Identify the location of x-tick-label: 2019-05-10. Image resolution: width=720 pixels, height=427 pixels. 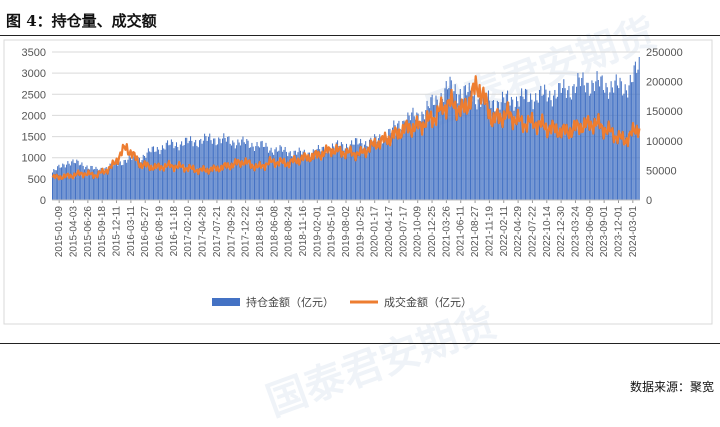
(332, 232).